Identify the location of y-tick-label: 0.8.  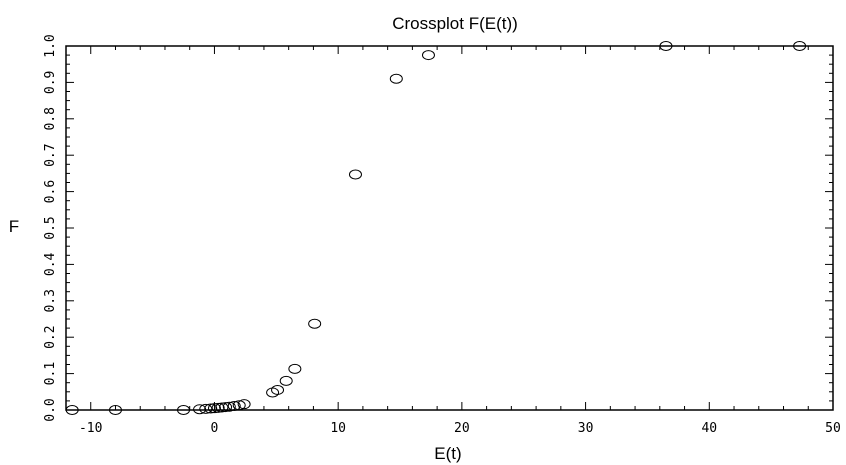
(50, 118).